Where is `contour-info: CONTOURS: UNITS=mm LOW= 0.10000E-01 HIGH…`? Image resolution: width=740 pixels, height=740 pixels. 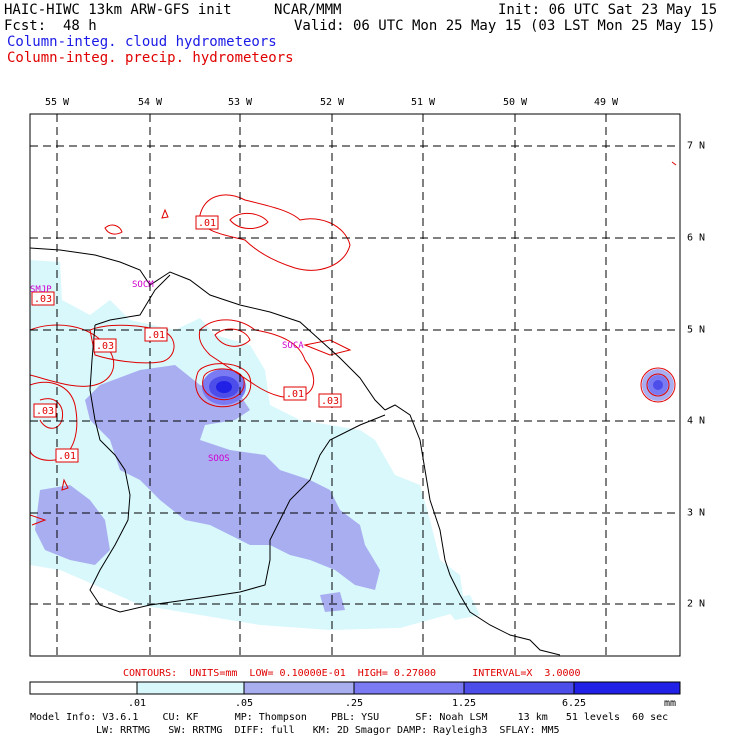
contour-info: CONTOURS: UNITS=mm LOW= 0.10000E-01 HIGH… is located at coordinates (352, 673).